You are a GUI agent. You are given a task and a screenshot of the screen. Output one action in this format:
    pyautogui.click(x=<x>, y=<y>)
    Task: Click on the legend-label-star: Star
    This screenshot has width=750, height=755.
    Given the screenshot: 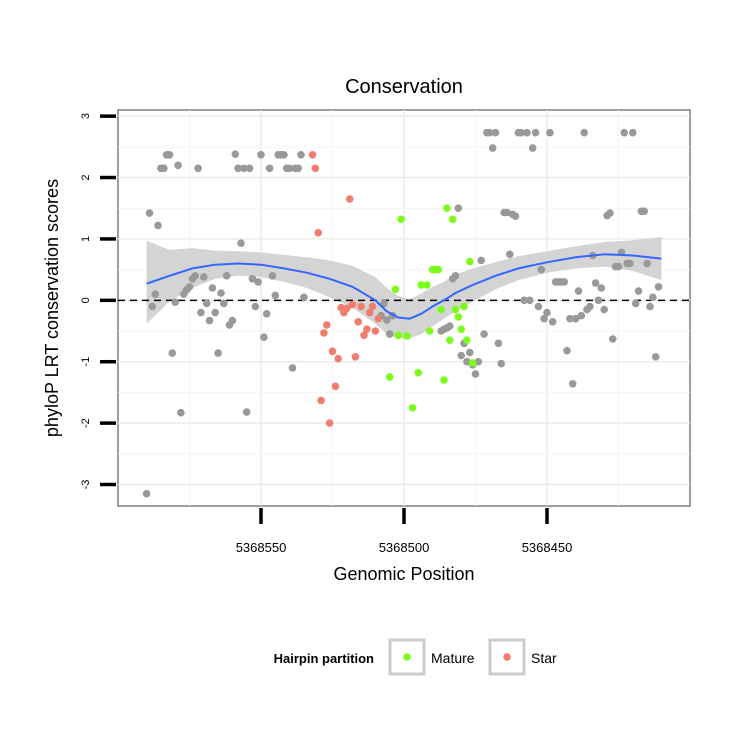 What is the action you would take?
    pyautogui.click(x=544, y=658)
    